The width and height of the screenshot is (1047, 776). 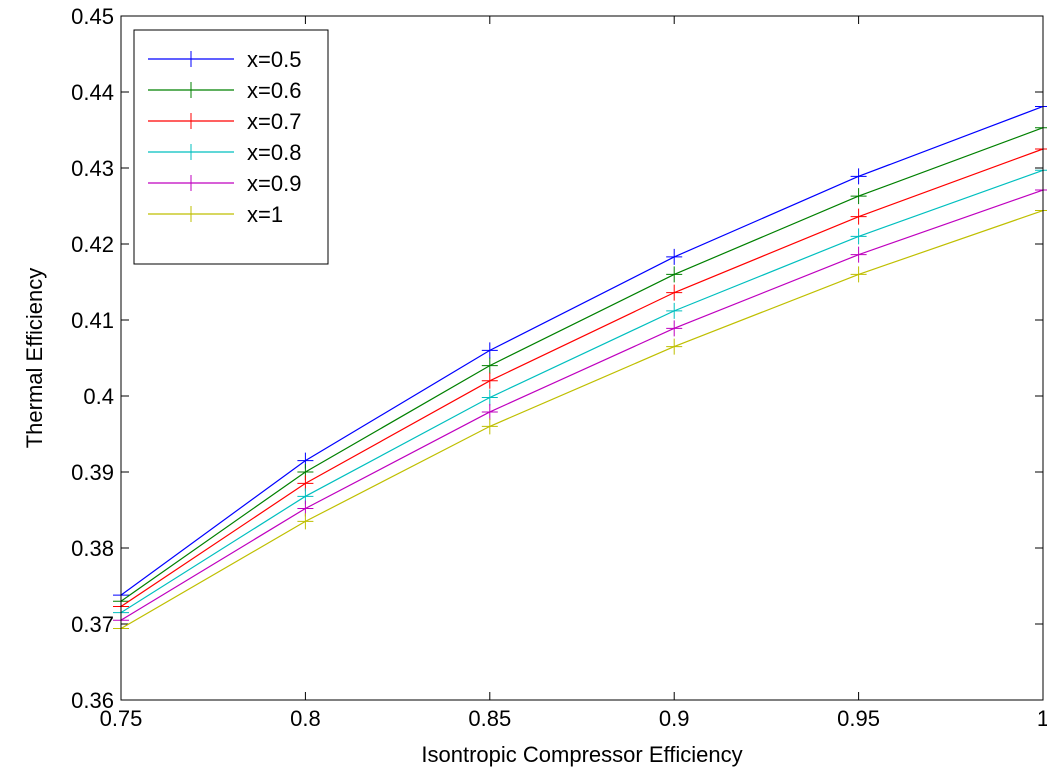 What do you see at coordinates (224, 152) in the screenshot?
I see `legend-entry: x=0.8` at bounding box center [224, 152].